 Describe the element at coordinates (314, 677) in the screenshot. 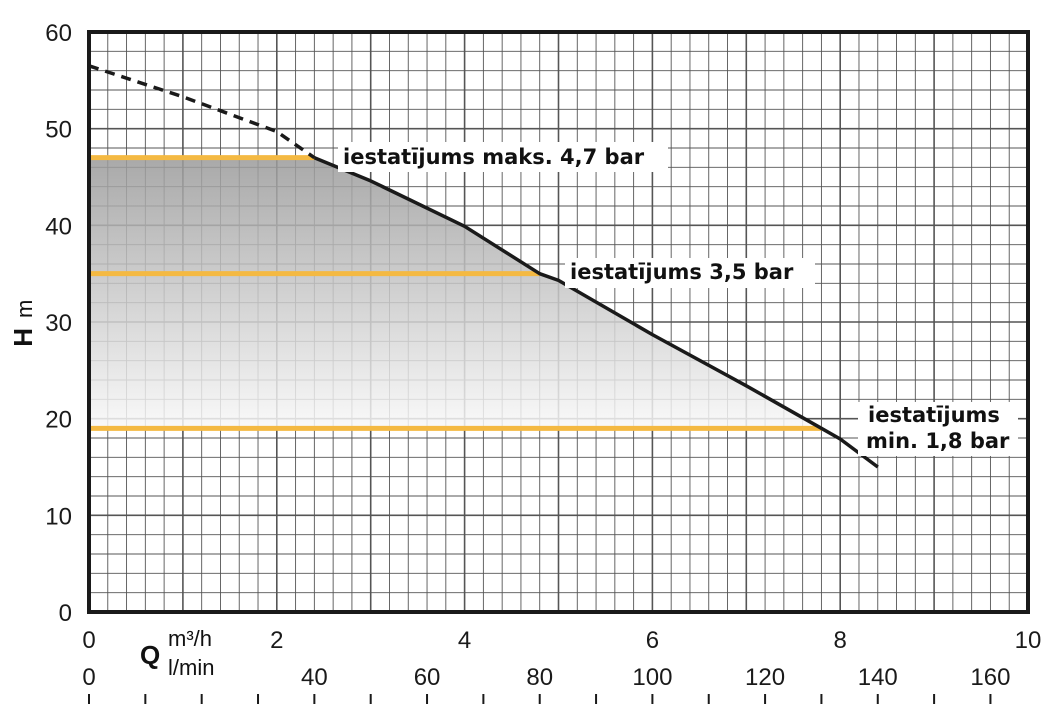

I see `x2-tick-label: 40` at that location.